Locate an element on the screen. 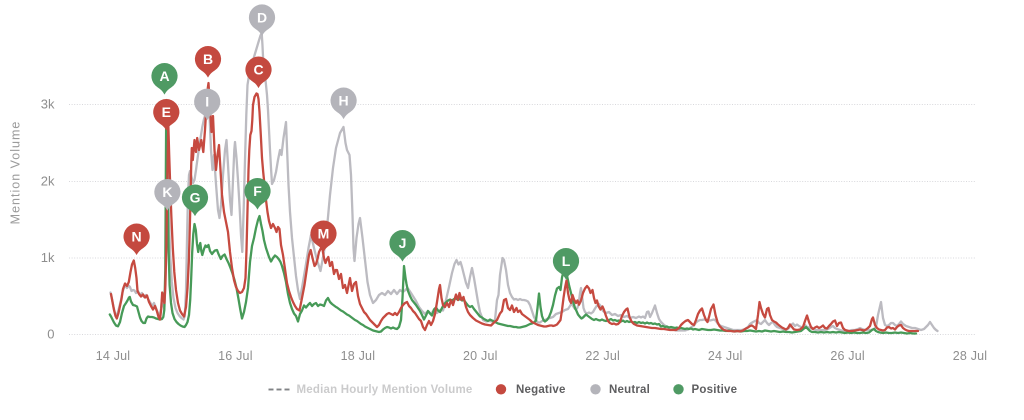 The width and height of the screenshot is (1024, 420). svg-text: K is located at coordinates (167, 192).